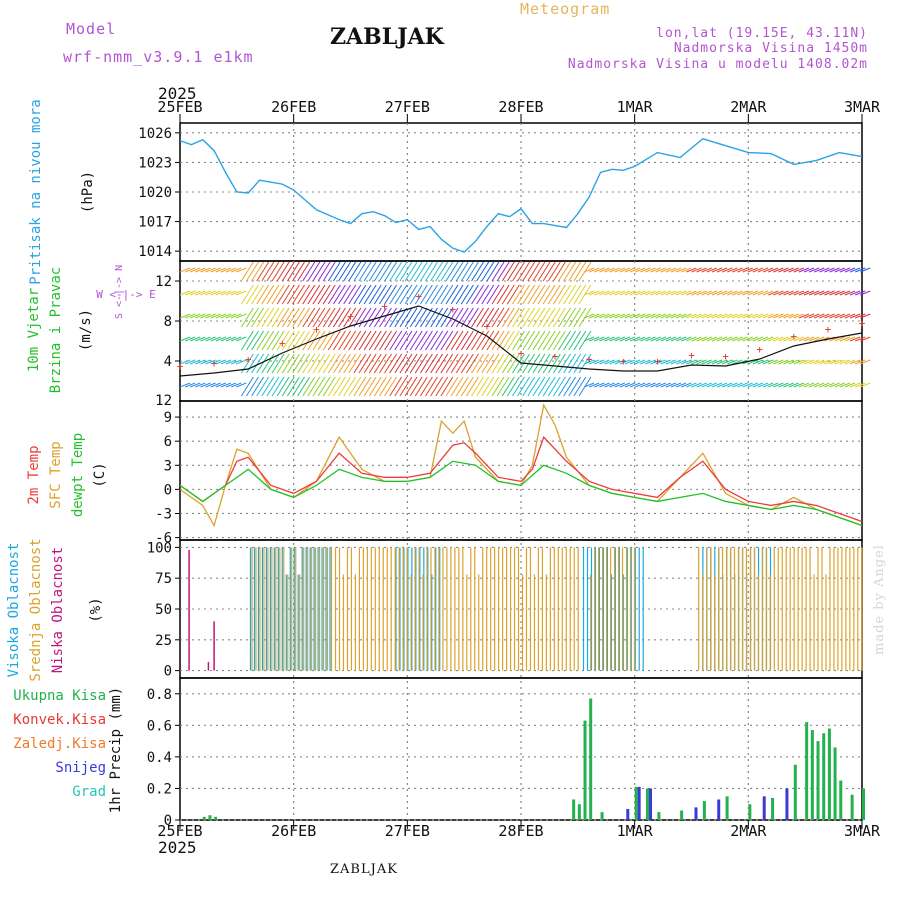  What do you see at coordinates (58, 610) in the screenshot?
I see `cloud-label-low: Niska Oblacnost` at bounding box center [58, 610].